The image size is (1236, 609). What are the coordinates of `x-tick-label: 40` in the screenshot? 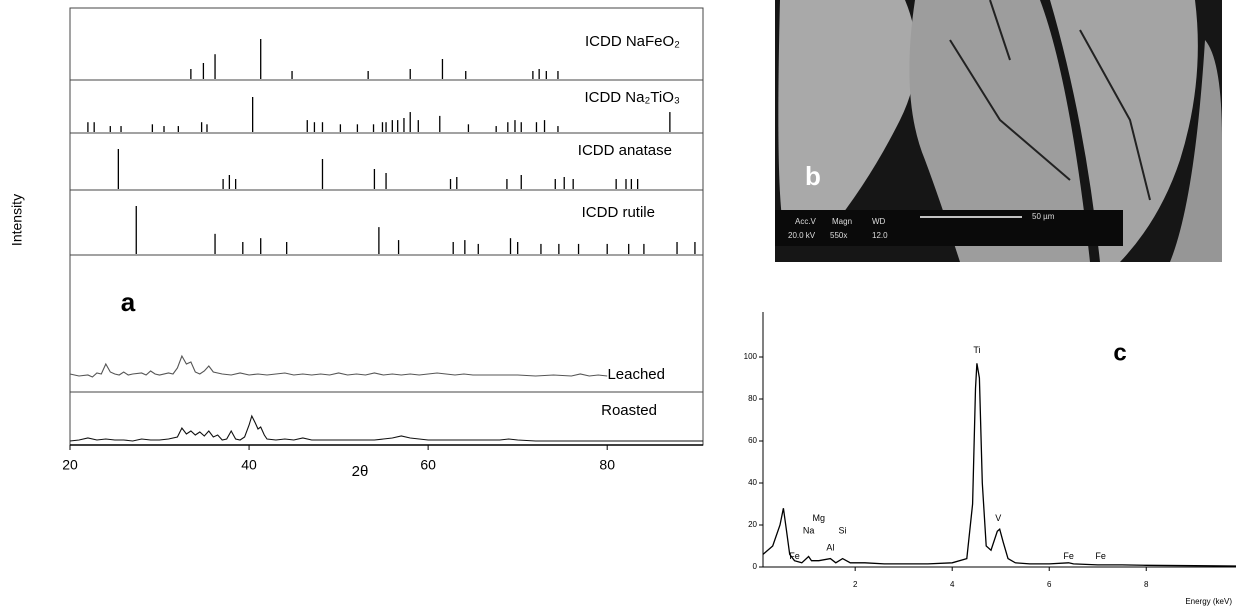 It's located at (249, 465).